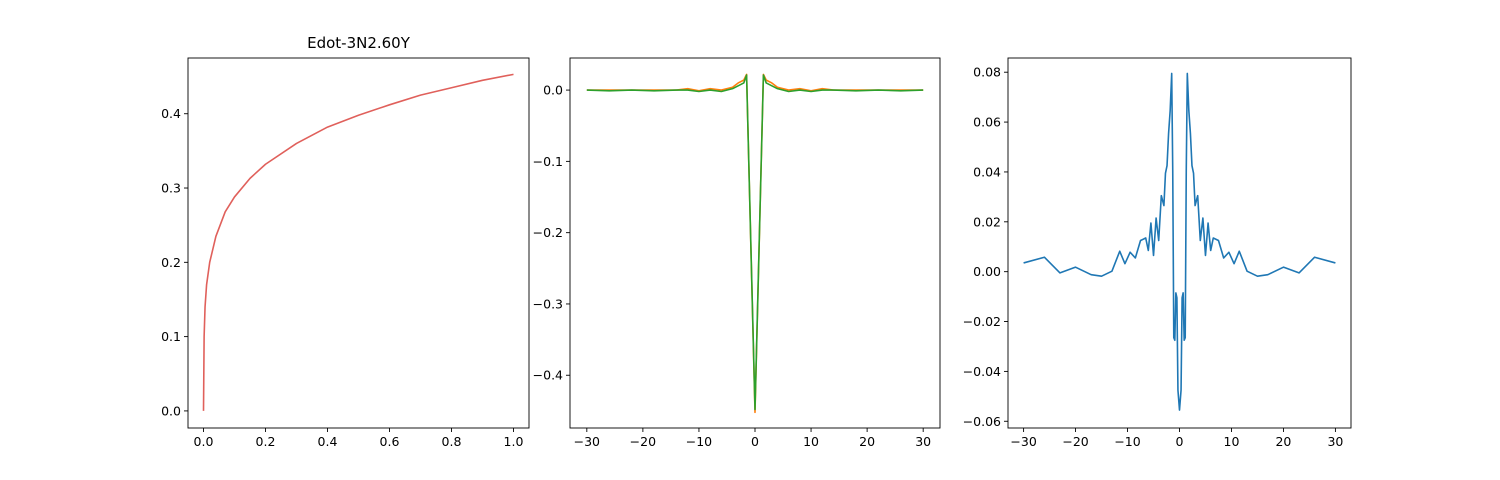 This screenshot has height=480, width=1500. I want to click on y-tick-label: 0.3, so click(171, 188).